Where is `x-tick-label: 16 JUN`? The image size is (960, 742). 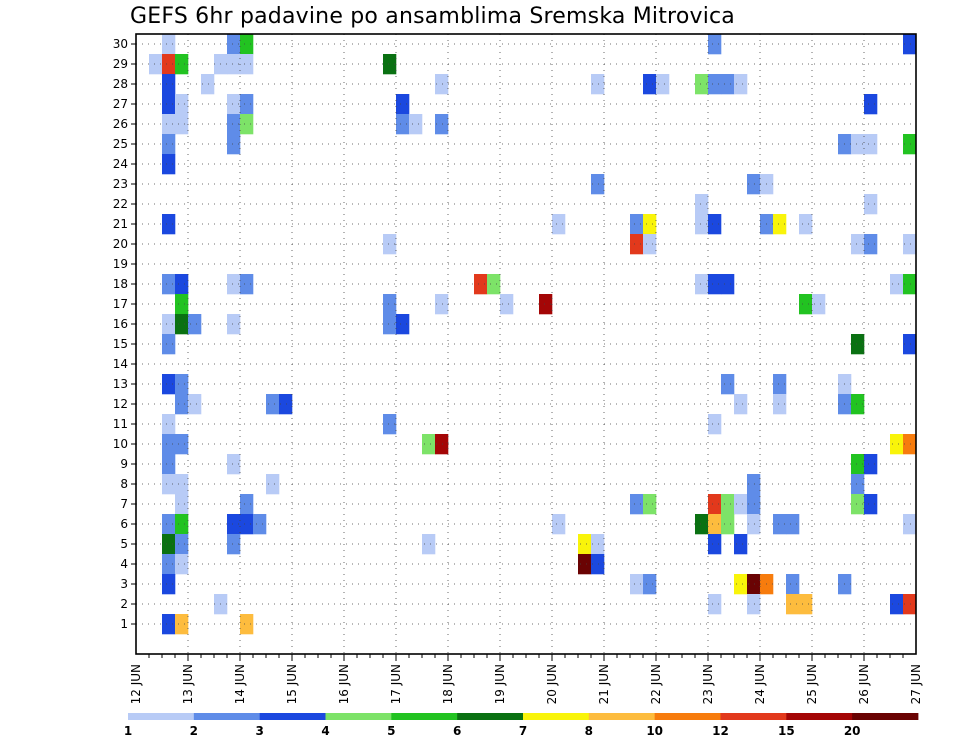
x-tick-label: 16 JUN is located at coordinates (344, 684).